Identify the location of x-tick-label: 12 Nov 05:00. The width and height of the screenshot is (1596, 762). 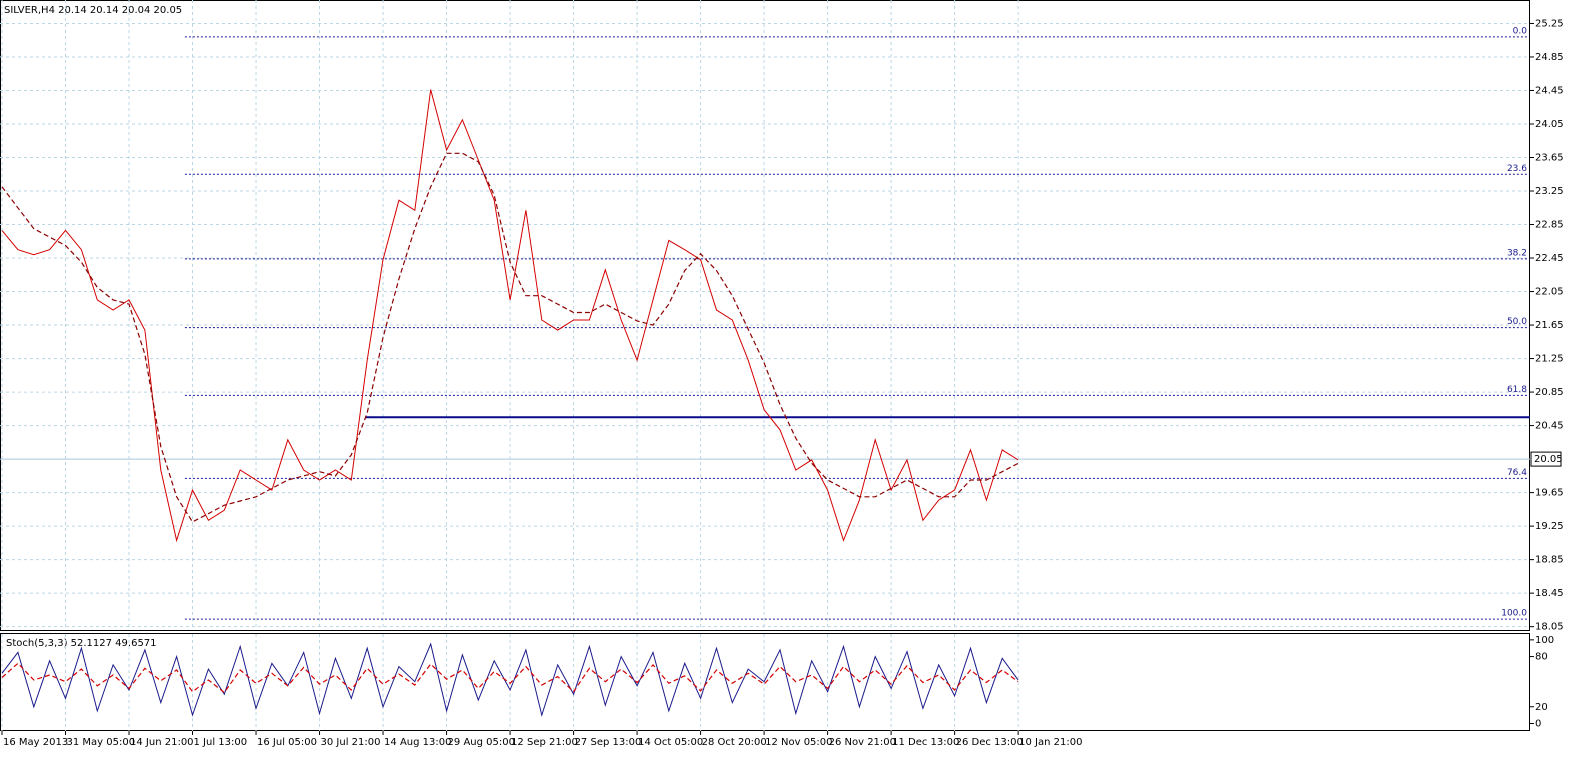
(798, 742).